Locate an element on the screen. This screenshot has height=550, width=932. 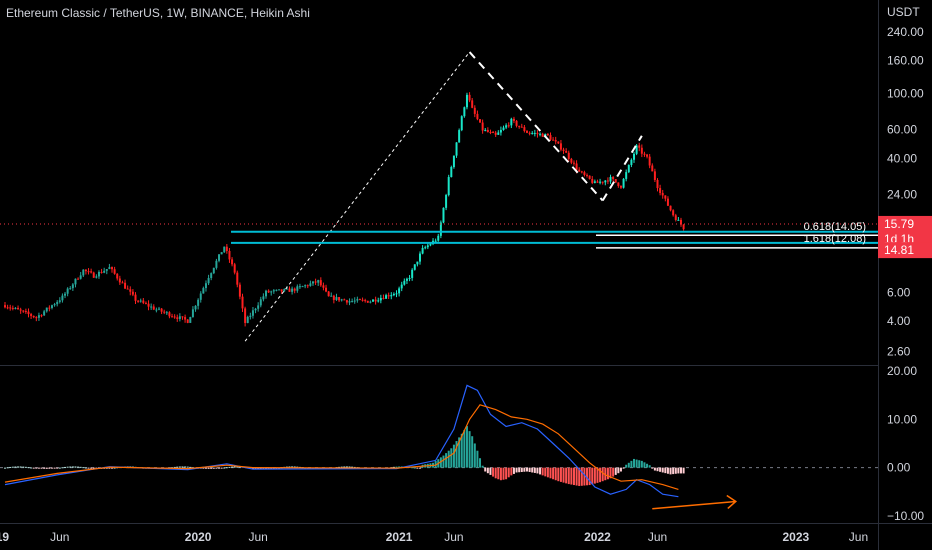
time-tick-label: 2020 is located at coordinates (198, 537).